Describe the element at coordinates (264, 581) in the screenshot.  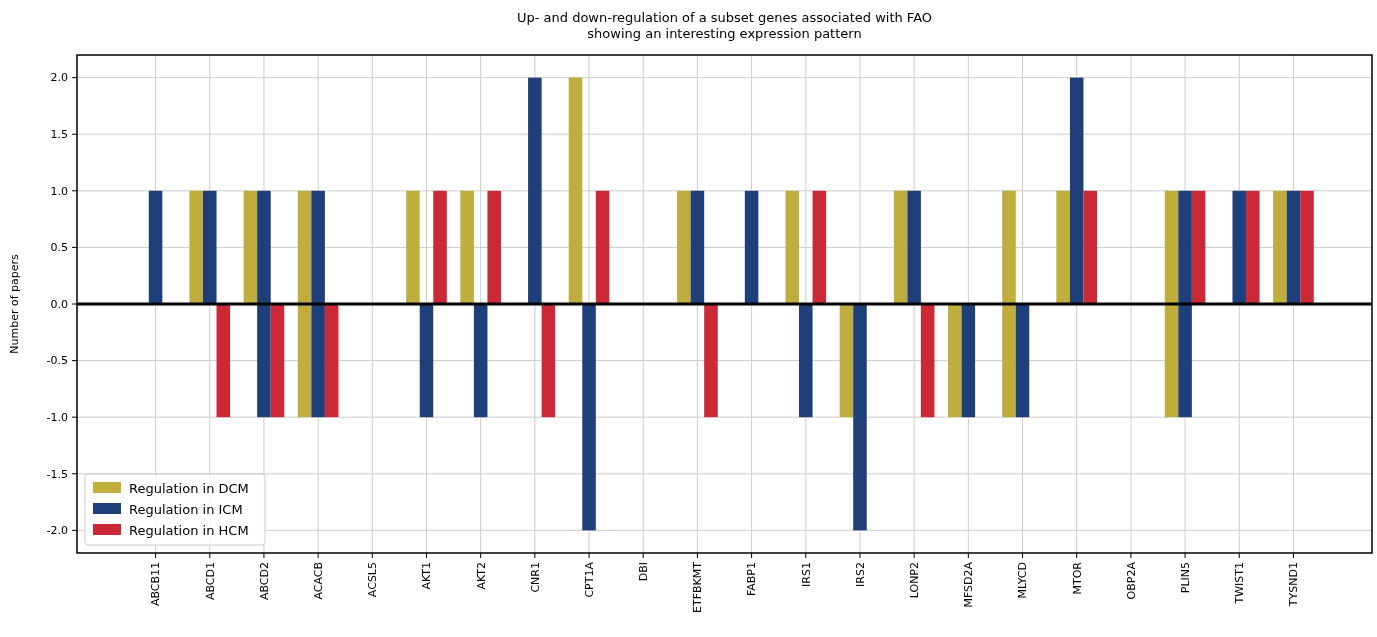
I see `x-tick-label: ABCD2` at that location.